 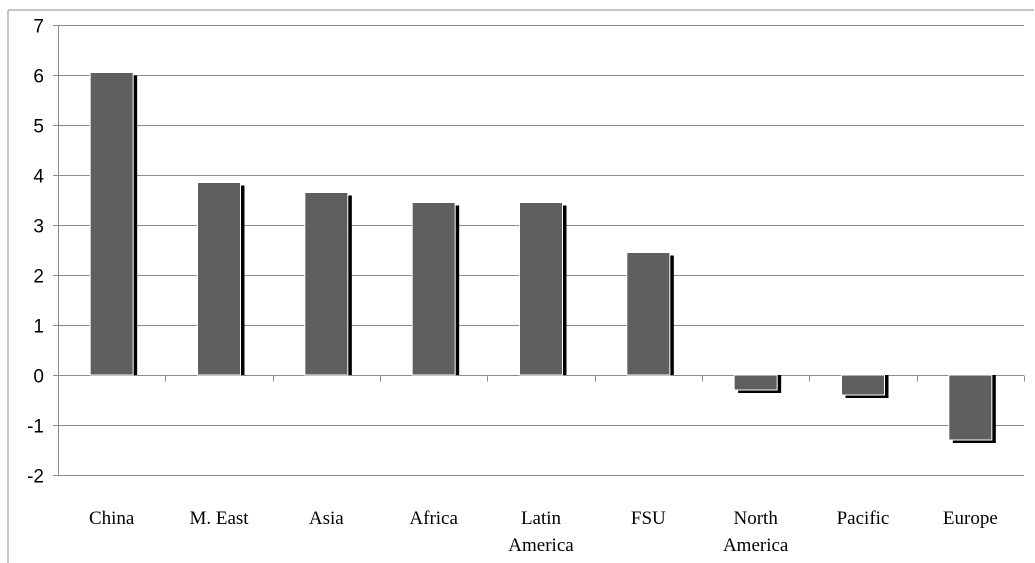 I want to click on x-tick-label-north-america: North America, so click(x=756, y=532).